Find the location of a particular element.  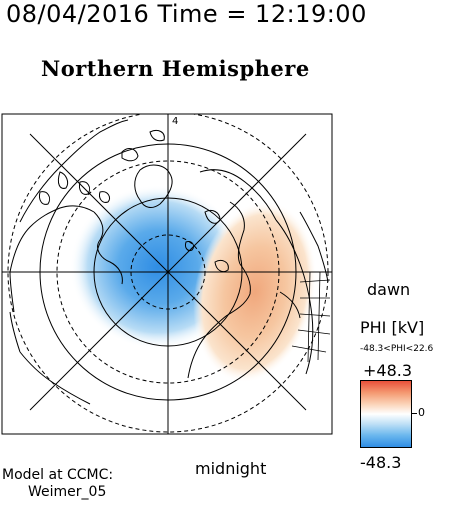

legend-zero-label: 0 is located at coordinates (421, 412).